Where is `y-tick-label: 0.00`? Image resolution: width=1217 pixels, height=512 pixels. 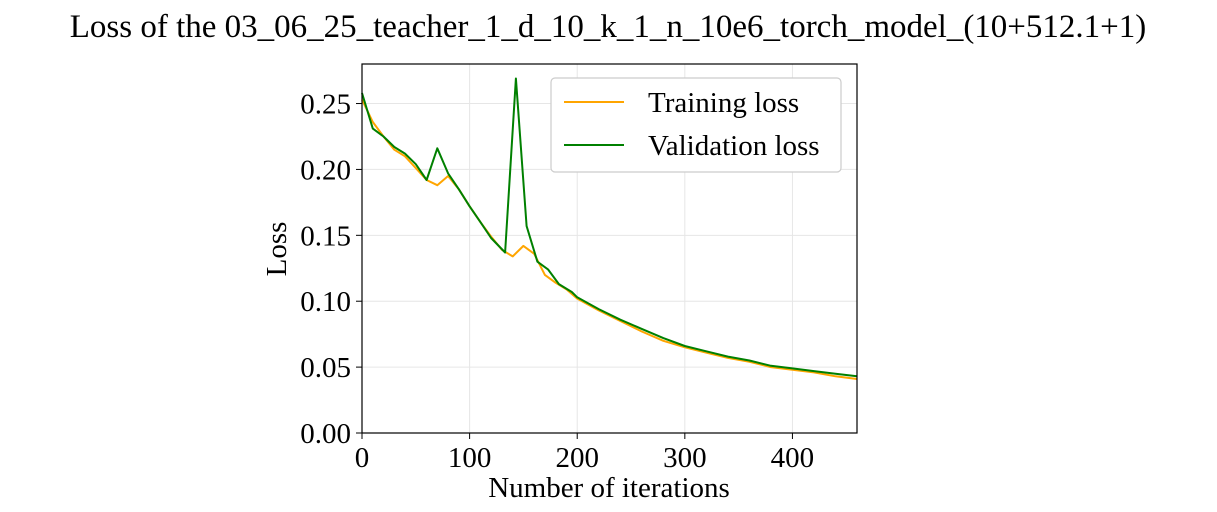 y-tick-label: 0.00 is located at coordinates (325, 434).